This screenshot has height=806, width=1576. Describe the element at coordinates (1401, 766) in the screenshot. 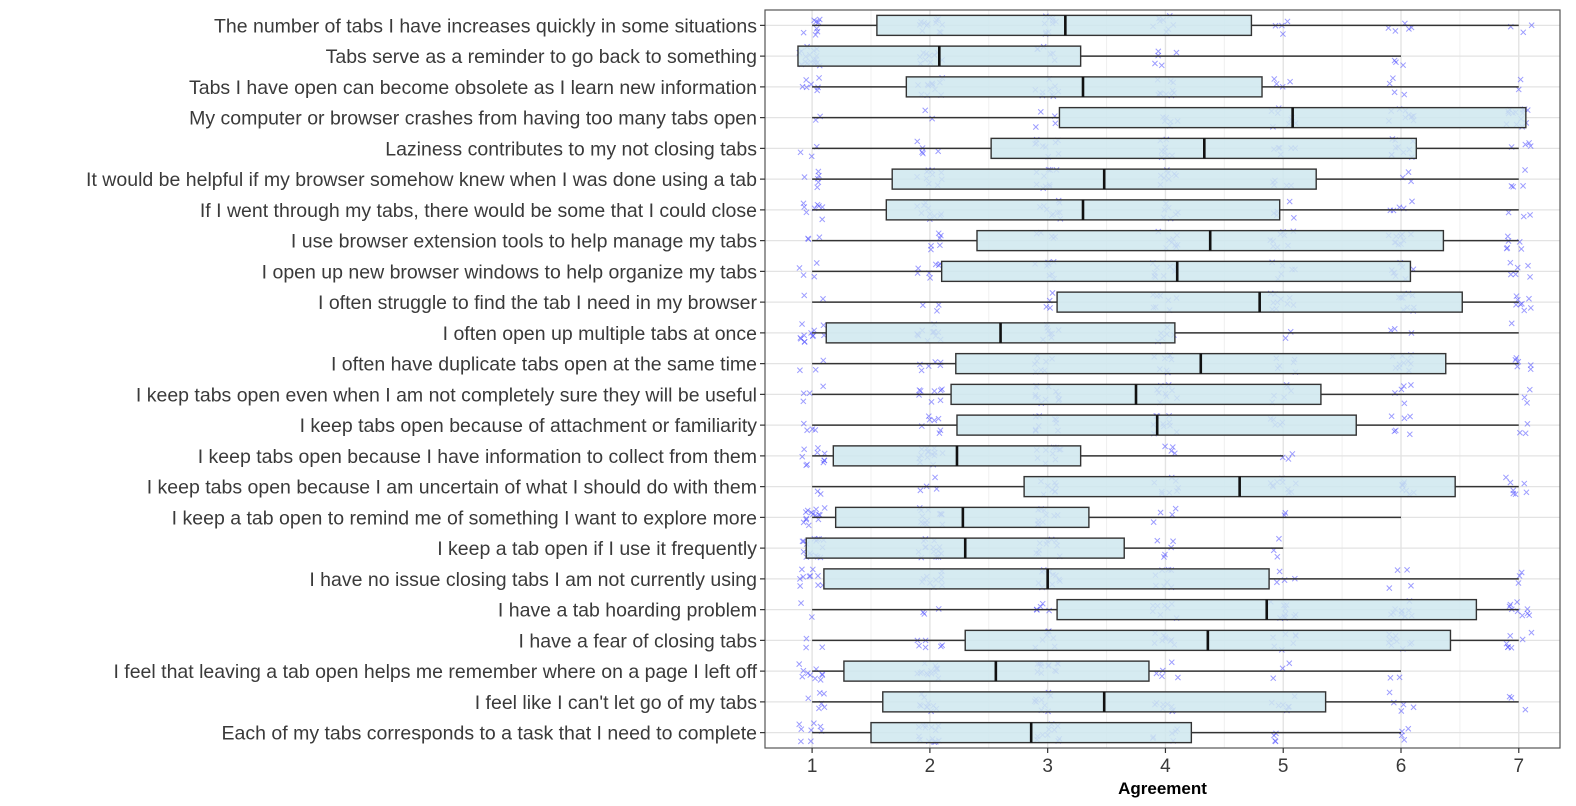

I see `x-tick-label: 6` at that location.